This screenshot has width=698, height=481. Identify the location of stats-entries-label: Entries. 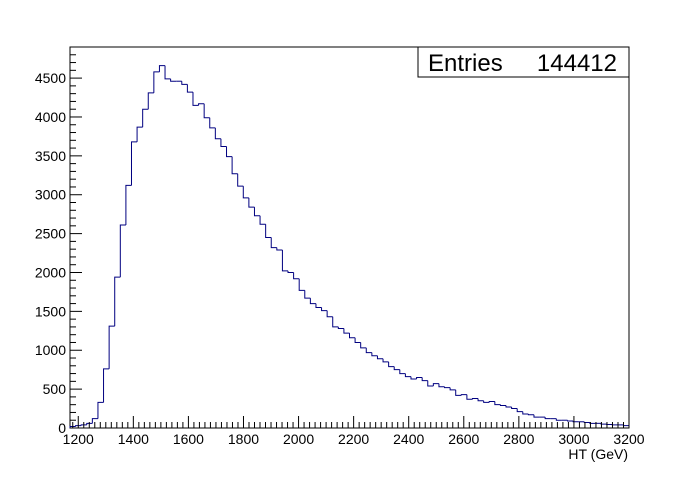
(465, 63).